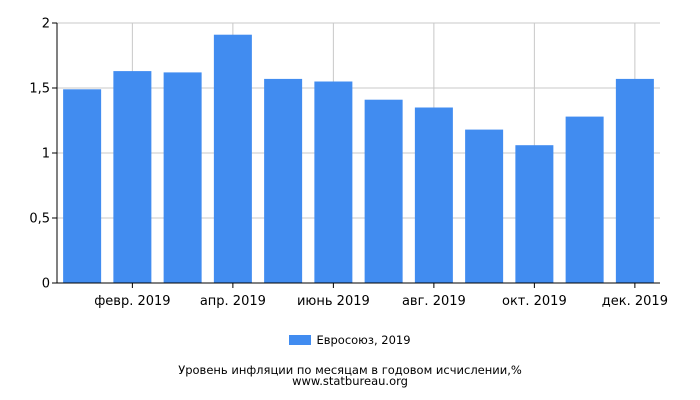 This screenshot has height=400, width=700. I want to click on x-tick-label: авг. 2019, so click(434, 301).